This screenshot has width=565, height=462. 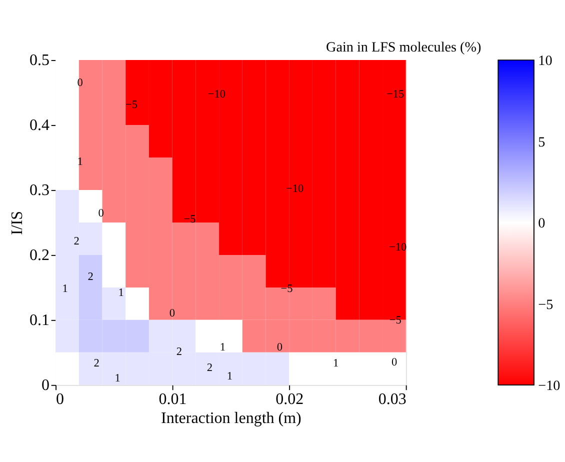 What do you see at coordinates (39, 61) in the screenshot?
I see `y-tick-label: 0.5` at bounding box center [39, 61].